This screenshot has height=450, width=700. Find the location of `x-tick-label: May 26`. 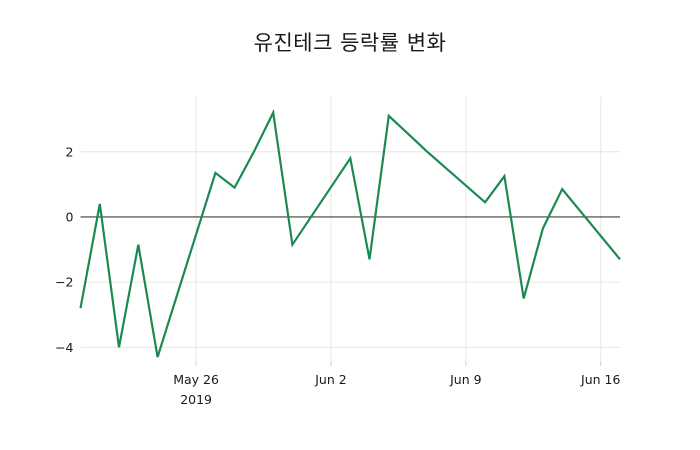

x-tick-label: May 26 is located at coordinates (196, 379).